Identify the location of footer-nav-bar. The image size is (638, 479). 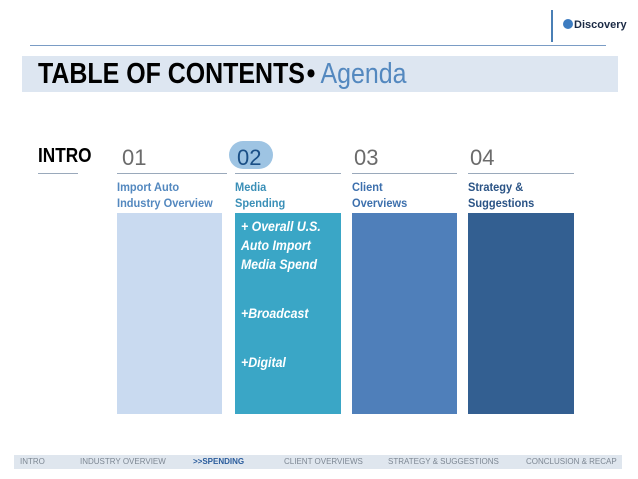
(318, 462).